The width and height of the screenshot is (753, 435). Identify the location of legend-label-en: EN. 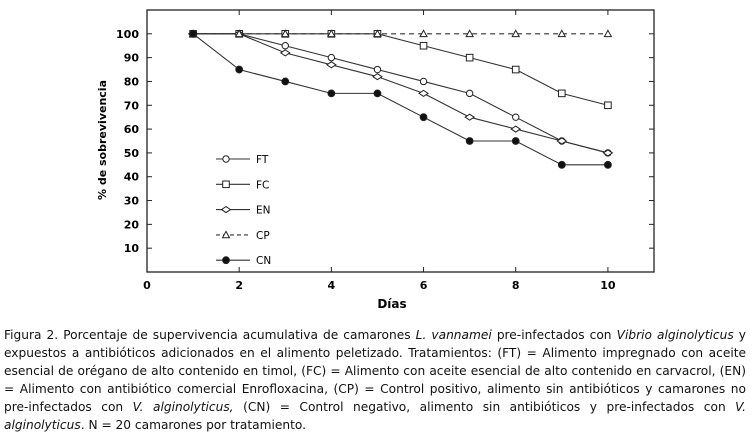
(263, 211).